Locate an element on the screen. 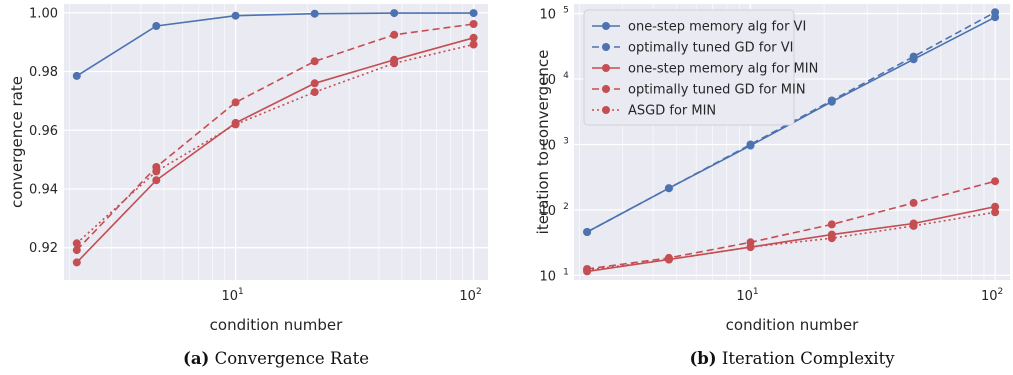 Image resolution: width=1013 pixels, height=375 pixels. y-tick-labels: 10 1 10 2 10 3 10 4 10 5 is located at coordinates (554, 145).